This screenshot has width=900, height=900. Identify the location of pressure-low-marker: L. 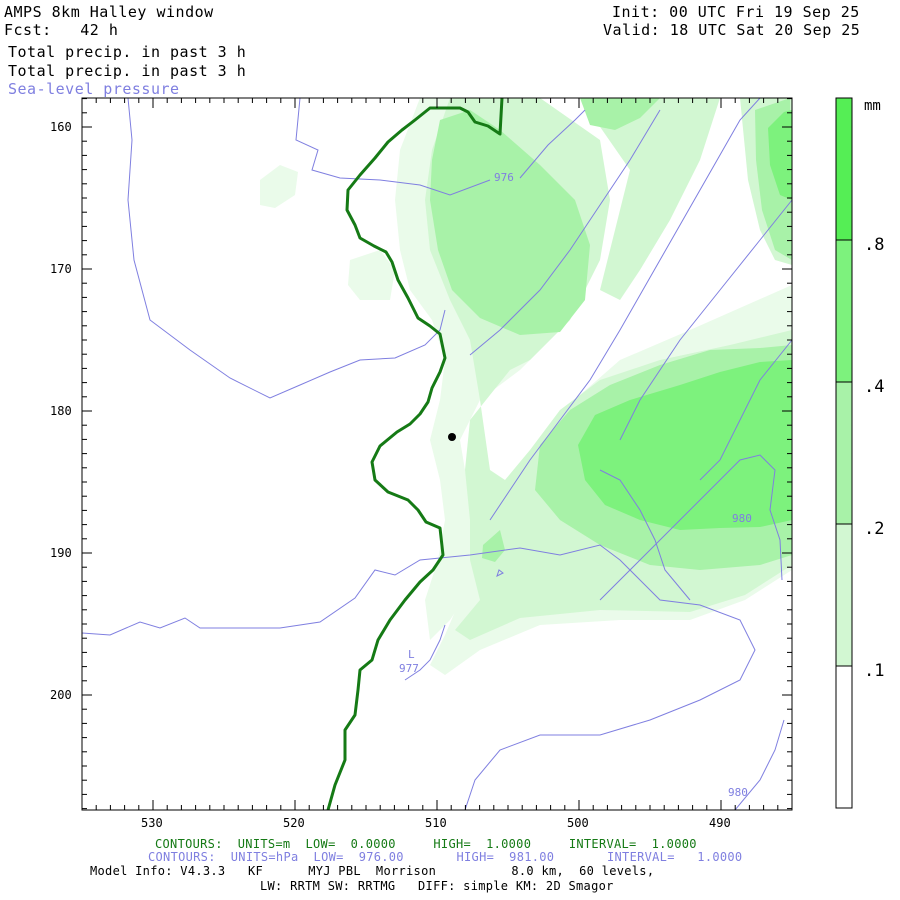
(411, 654).